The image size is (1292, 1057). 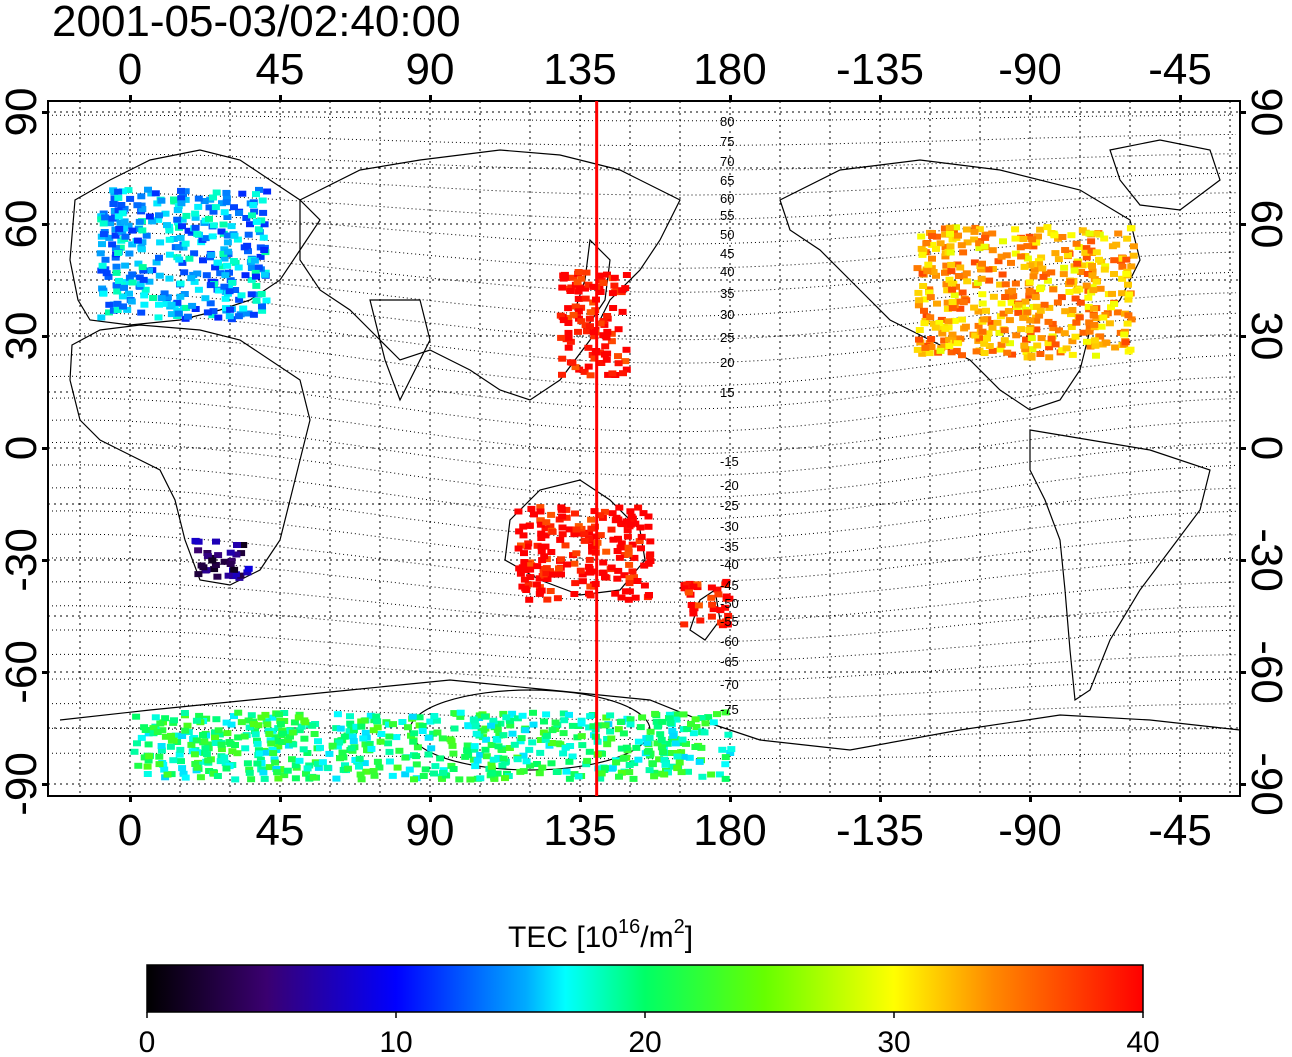 I want to click on contour-label-north: 30, so click(x=727, y=314).